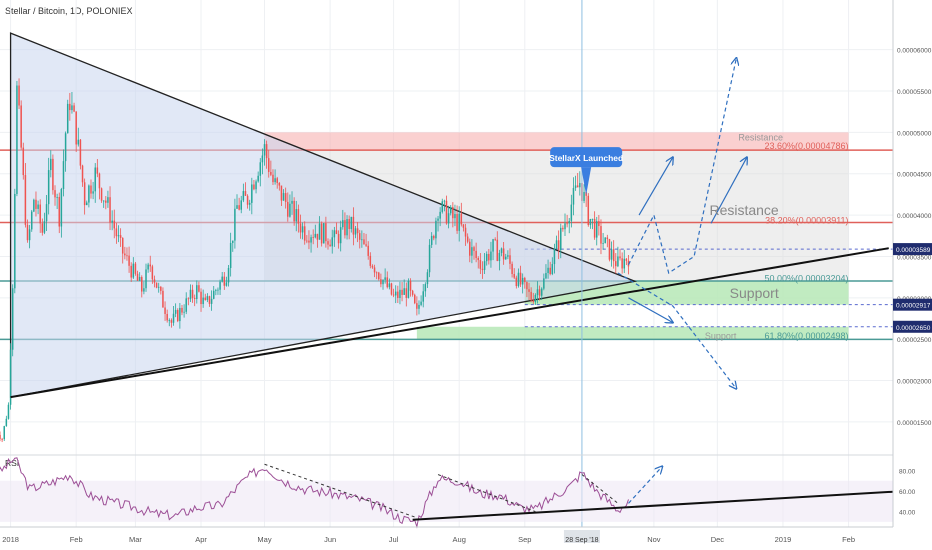 The image size is (932, 550). I want to click on y-tick-label: 0.00001500, so click(914, 423).